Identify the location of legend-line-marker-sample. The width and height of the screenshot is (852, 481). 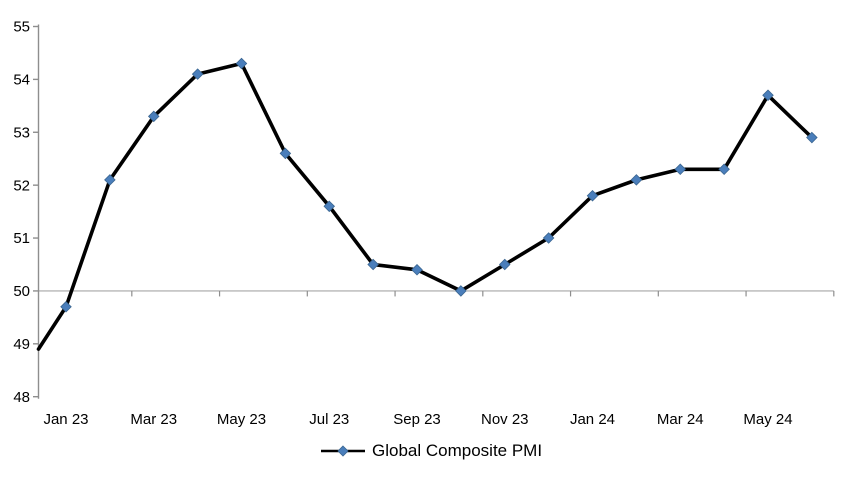
(343, 451).